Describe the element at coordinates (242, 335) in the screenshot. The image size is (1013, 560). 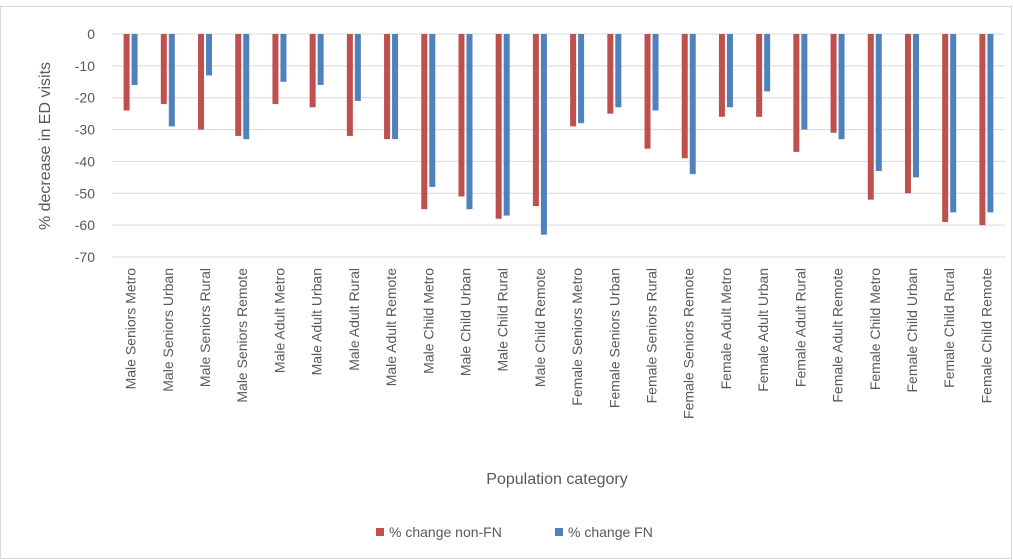
I see `x-tick-label: Male Seniors Remote` at that location.